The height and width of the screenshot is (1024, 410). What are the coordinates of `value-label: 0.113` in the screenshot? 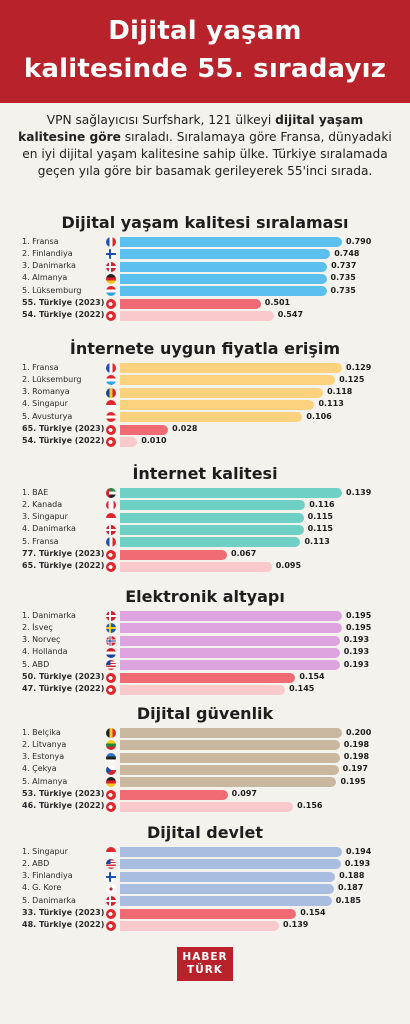 It's located at (317, 541).